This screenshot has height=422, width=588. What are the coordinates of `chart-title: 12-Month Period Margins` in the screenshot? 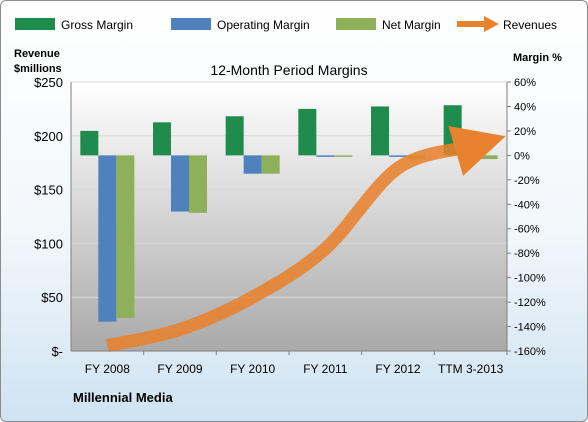 It's located at (288, 70).